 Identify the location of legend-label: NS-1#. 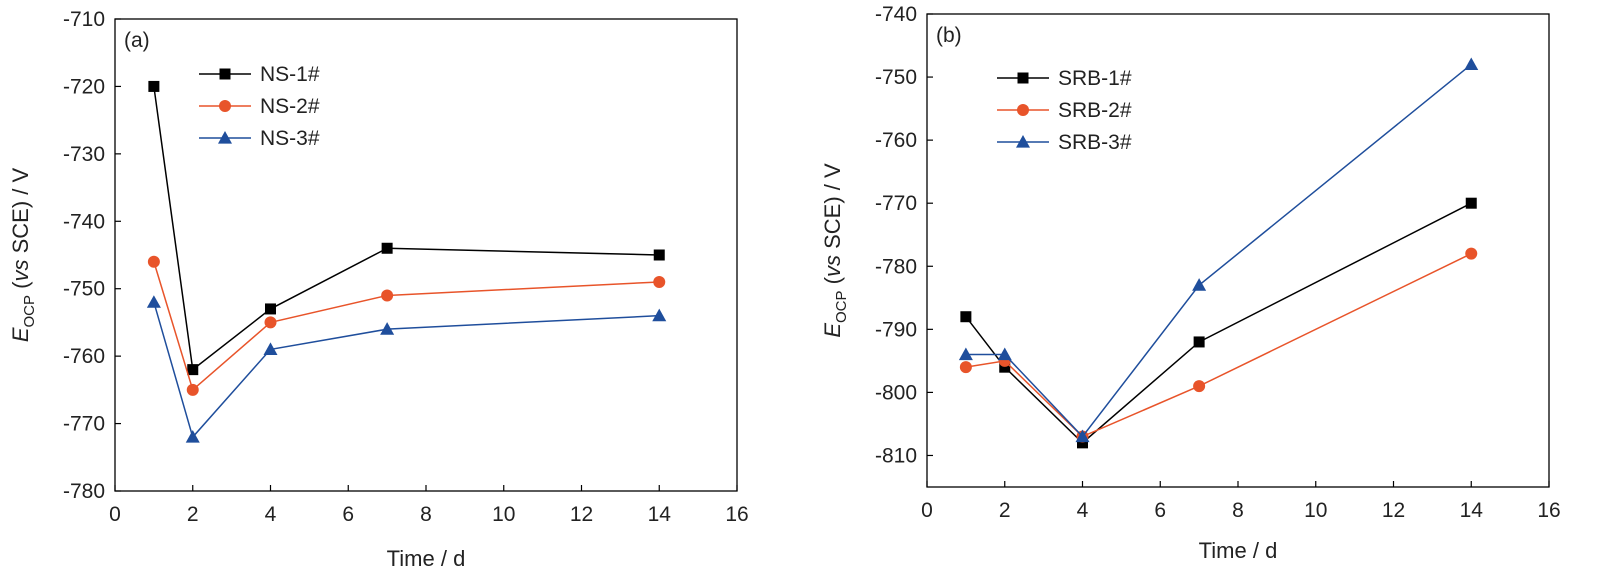
(290, 74).